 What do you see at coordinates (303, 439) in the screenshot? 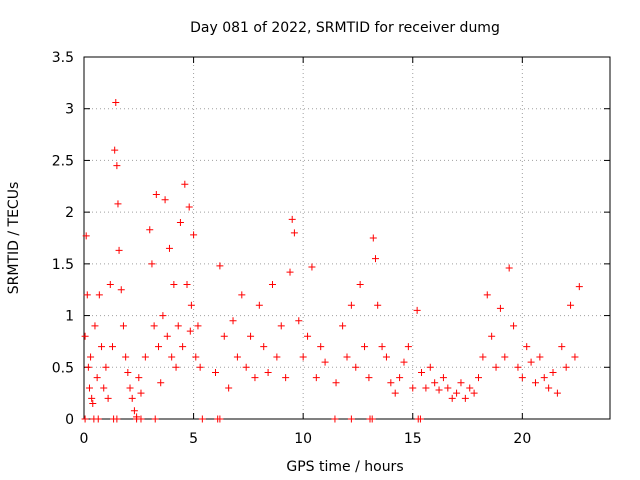
I see `x-tick-label: 10` at bounding box center [303, 439].